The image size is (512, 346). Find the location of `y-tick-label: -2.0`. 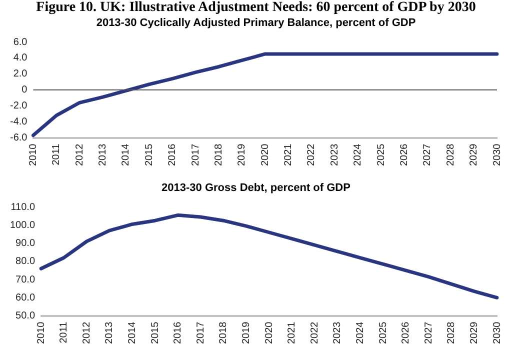

y-tick-label: -2.0 is located at coordinates (19, 106).